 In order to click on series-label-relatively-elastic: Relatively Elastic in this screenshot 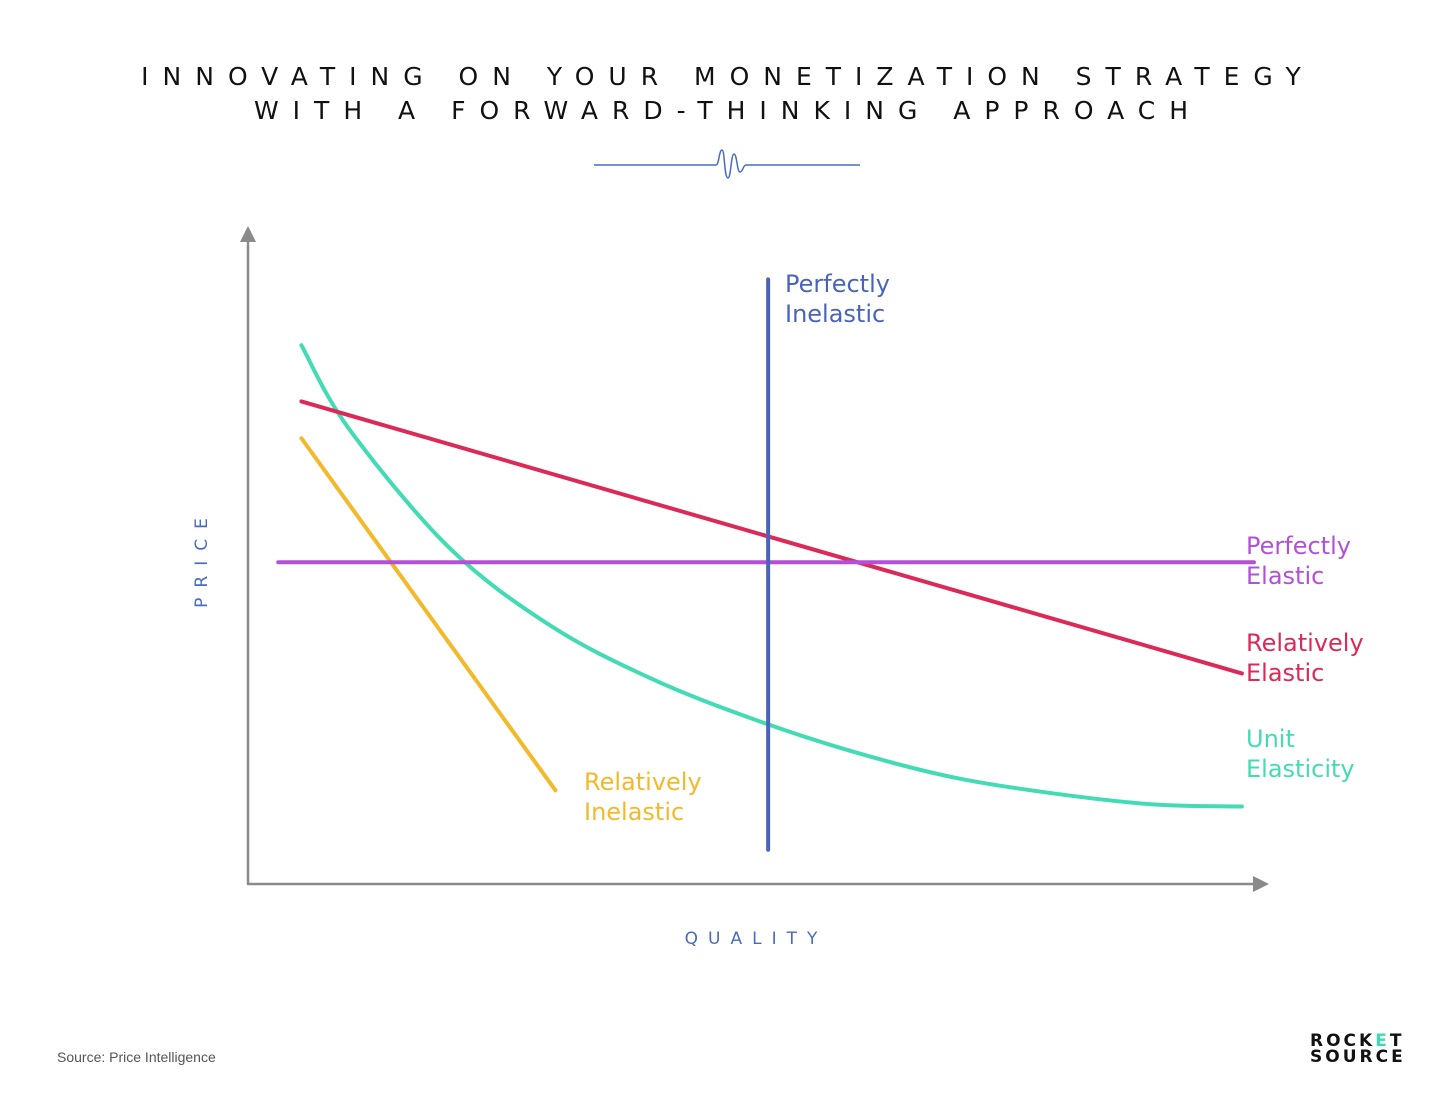, I will do `click(1305, 658)`.